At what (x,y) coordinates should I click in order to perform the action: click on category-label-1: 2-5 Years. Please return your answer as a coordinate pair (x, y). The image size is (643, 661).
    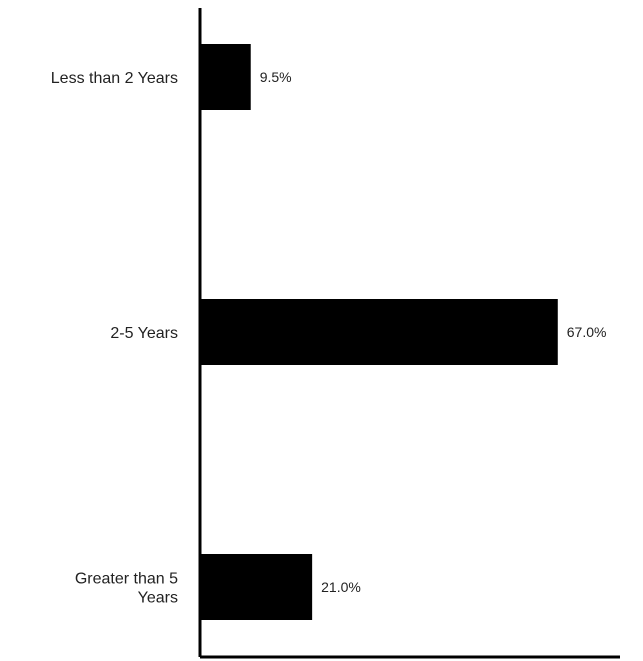
    Looking at the image, I should click on (144, 333).